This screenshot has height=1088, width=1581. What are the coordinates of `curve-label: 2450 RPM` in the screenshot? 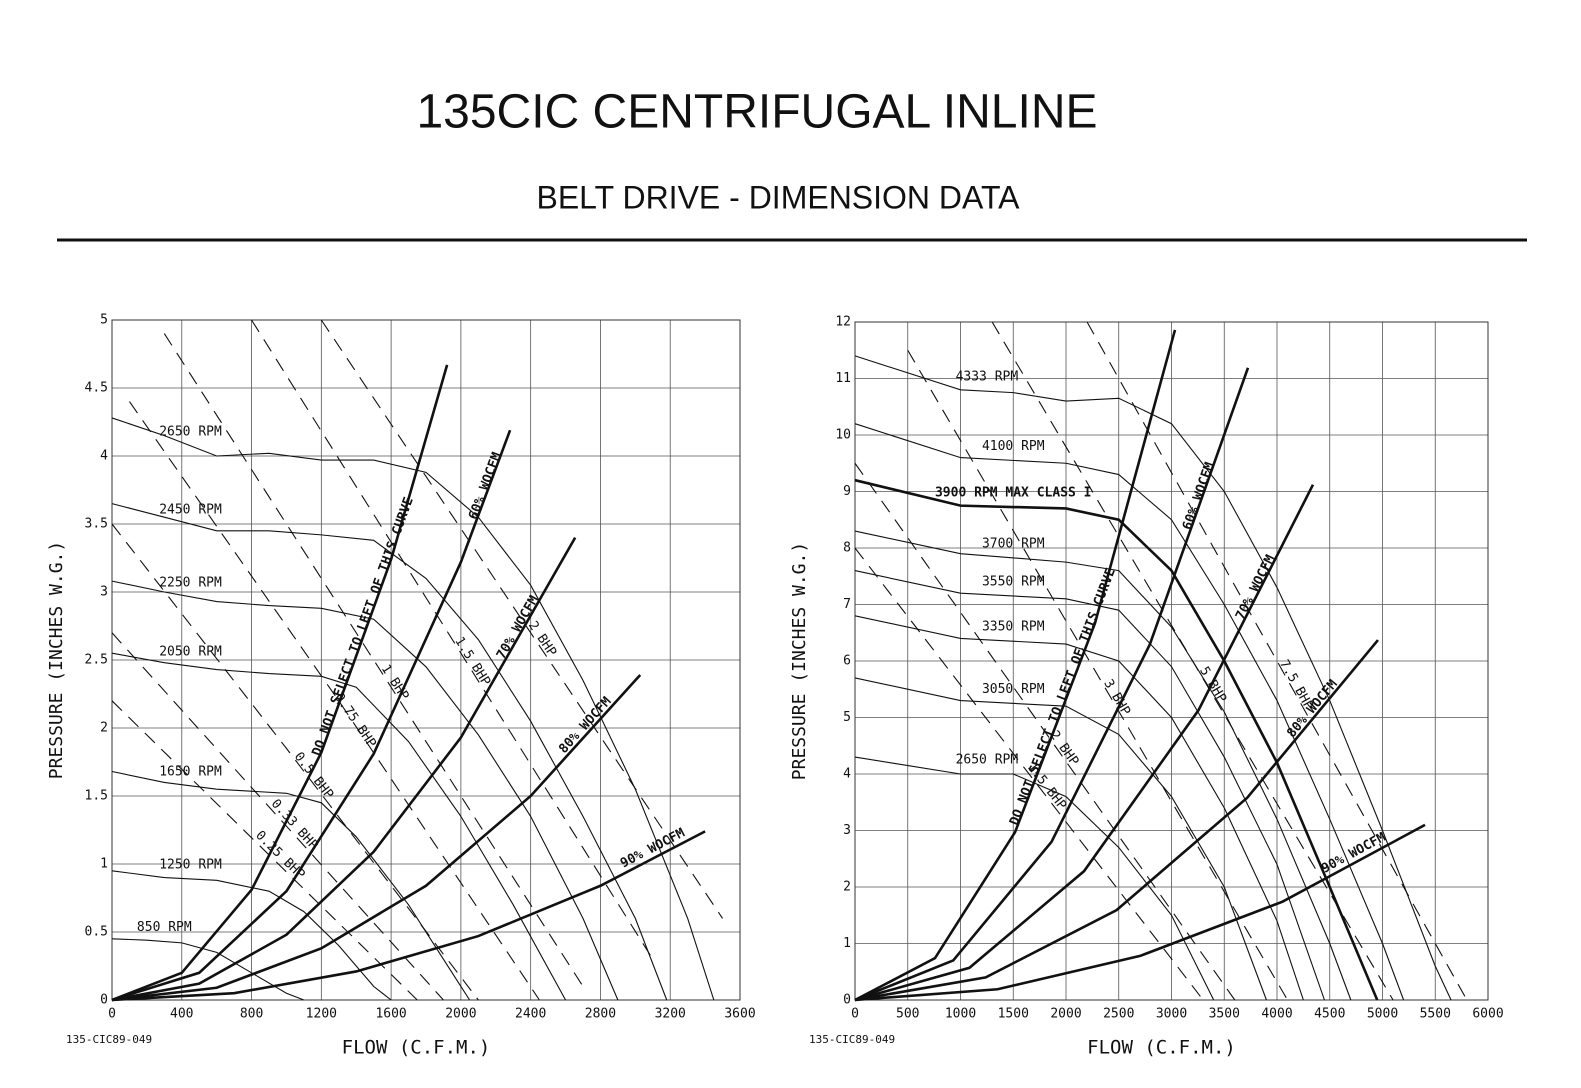 It's located at (190, 510).